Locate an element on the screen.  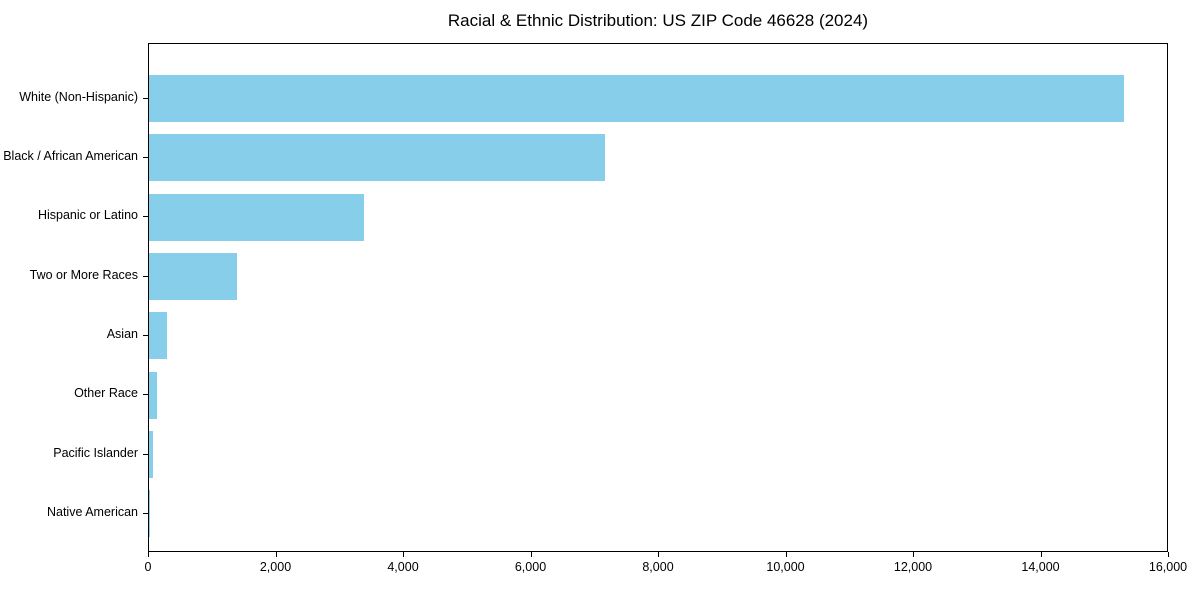
y-tick-label: Other Race is located at coordinates (106, 393).